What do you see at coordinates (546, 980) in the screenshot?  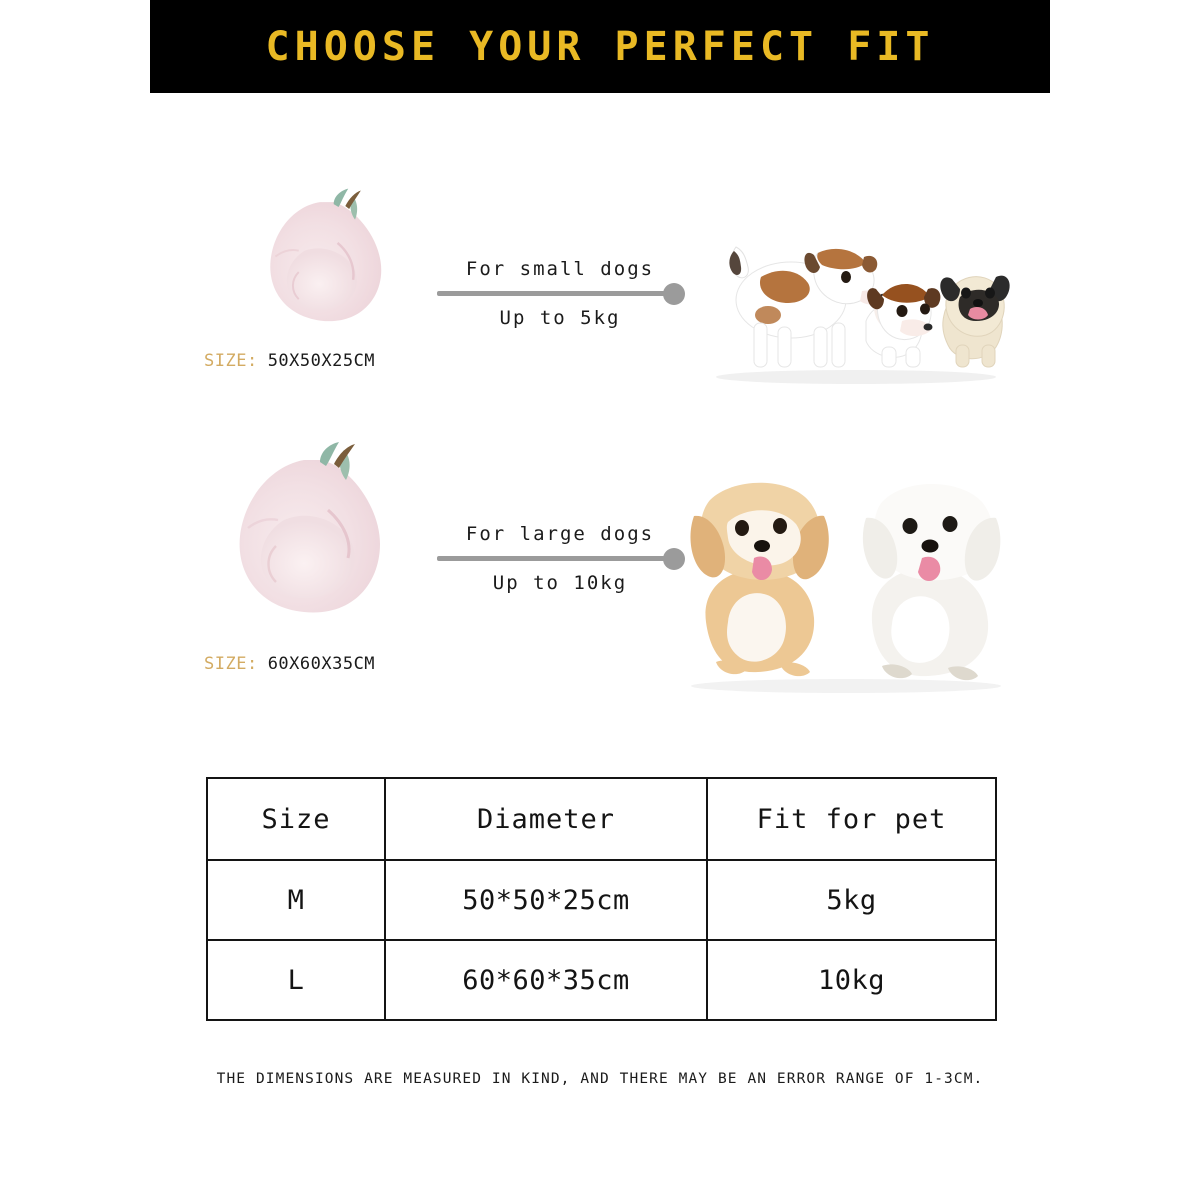 I see `cell-diameter-l: 60*60*35cm` at bounding box center [546, 980].